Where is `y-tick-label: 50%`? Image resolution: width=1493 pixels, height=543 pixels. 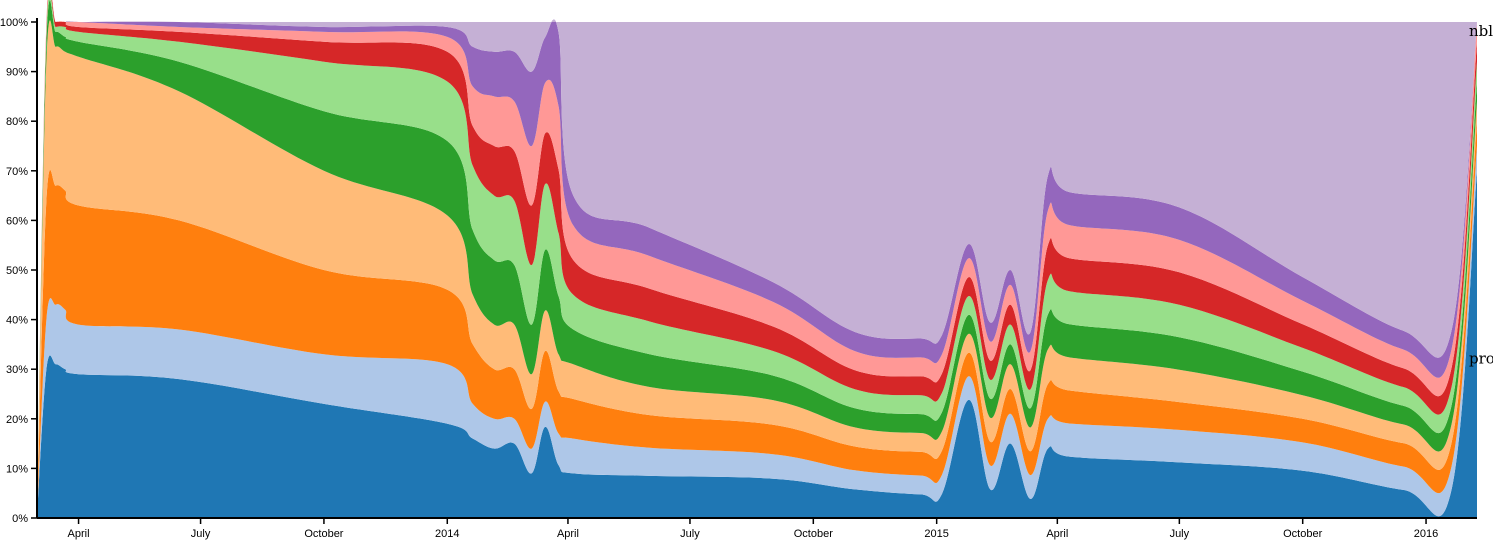 y-tick-label: 50% is located at coordinates (17, 271).